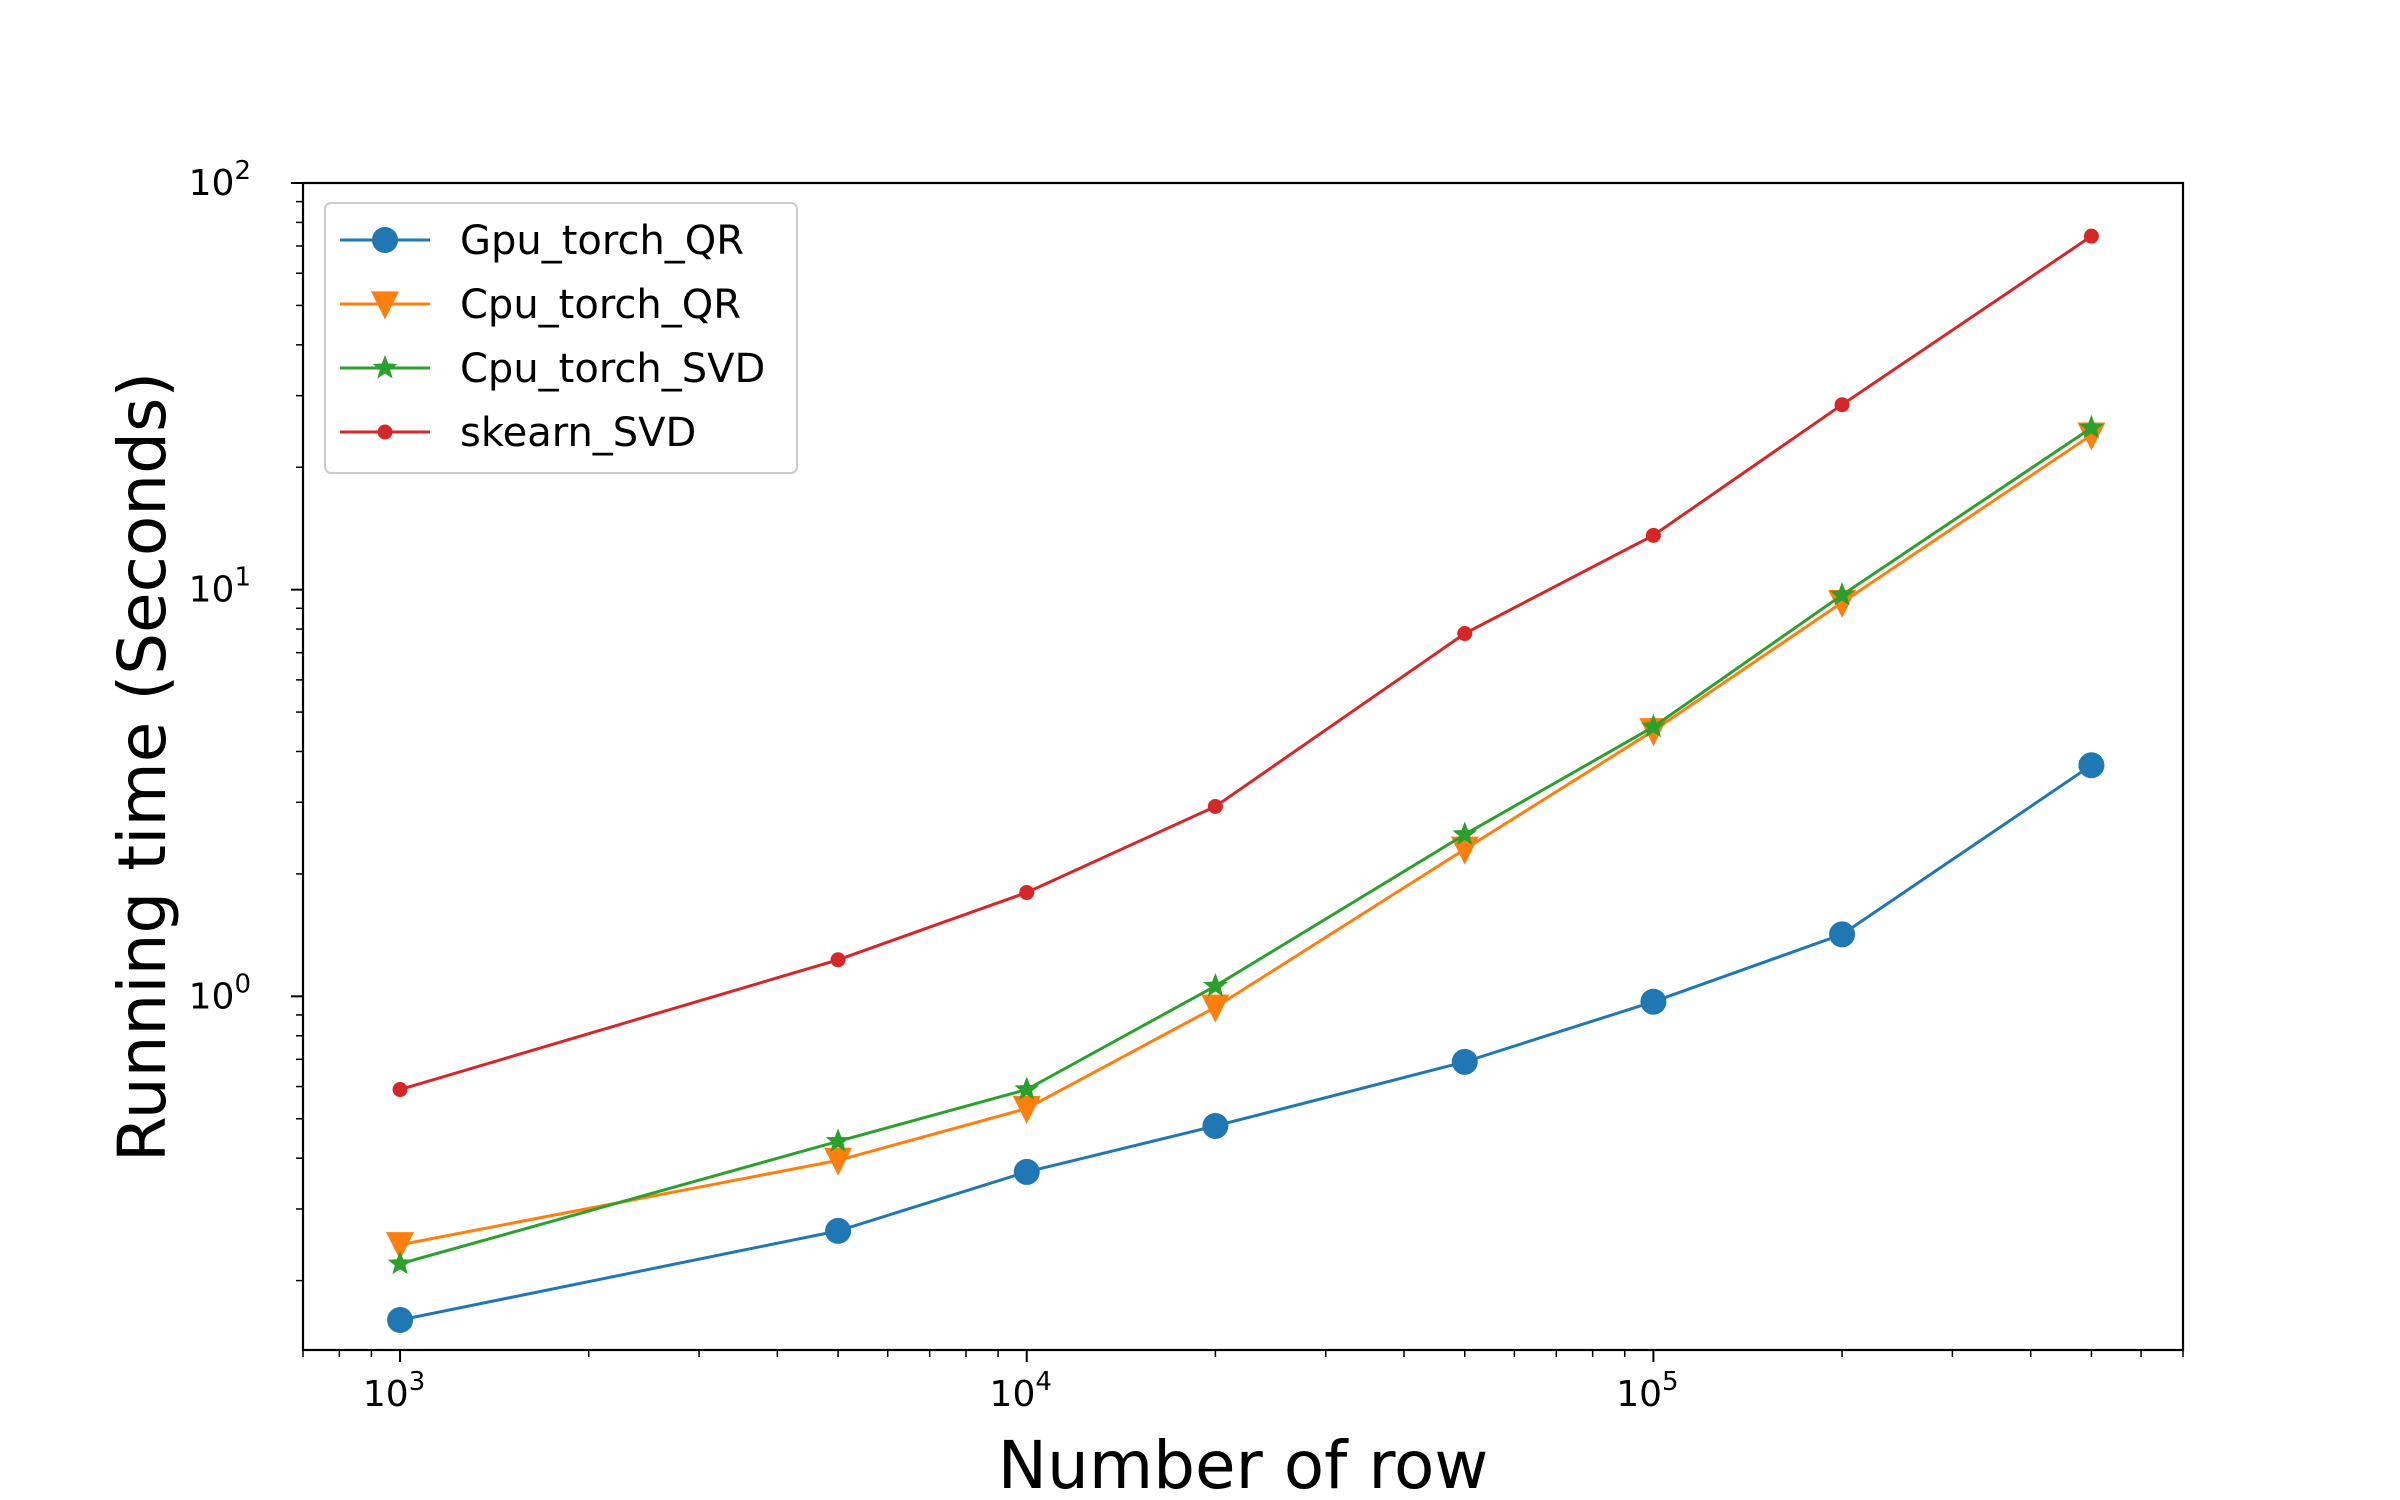 The height and width of the screenshot is (1500, 2400). What do you see at coordinates (612, 369) in the screenshot?
I see `legend-label: Cpu_torch_SVD` at bounding box center [612, 369].